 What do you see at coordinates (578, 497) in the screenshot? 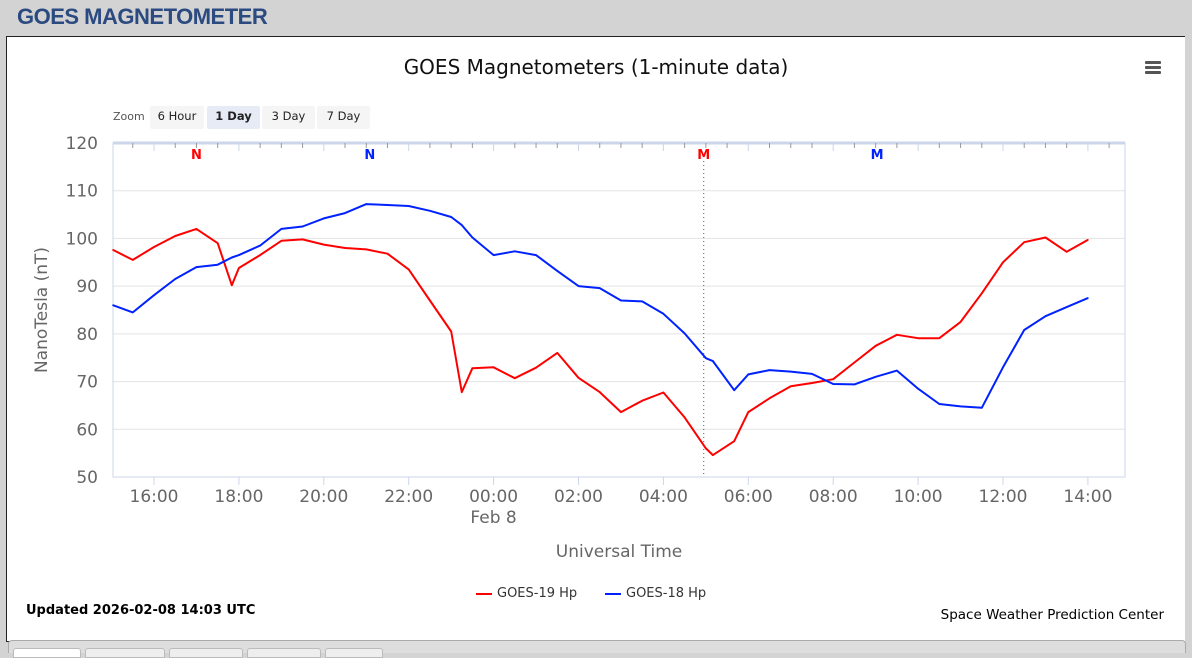
I see `x-tick-label: 02:00` at bounding box center [578, 497].